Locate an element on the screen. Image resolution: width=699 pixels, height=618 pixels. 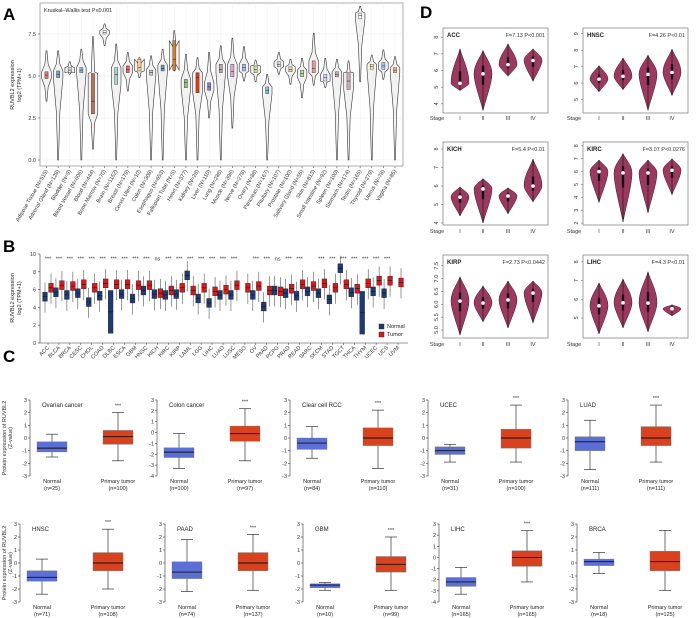
panel-label-b: B is located at coordinates (9, 246).